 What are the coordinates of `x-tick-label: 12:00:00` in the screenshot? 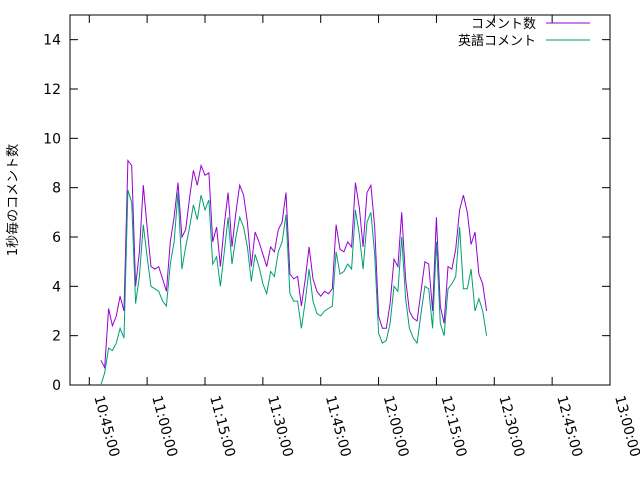 It's located at (396, 426).